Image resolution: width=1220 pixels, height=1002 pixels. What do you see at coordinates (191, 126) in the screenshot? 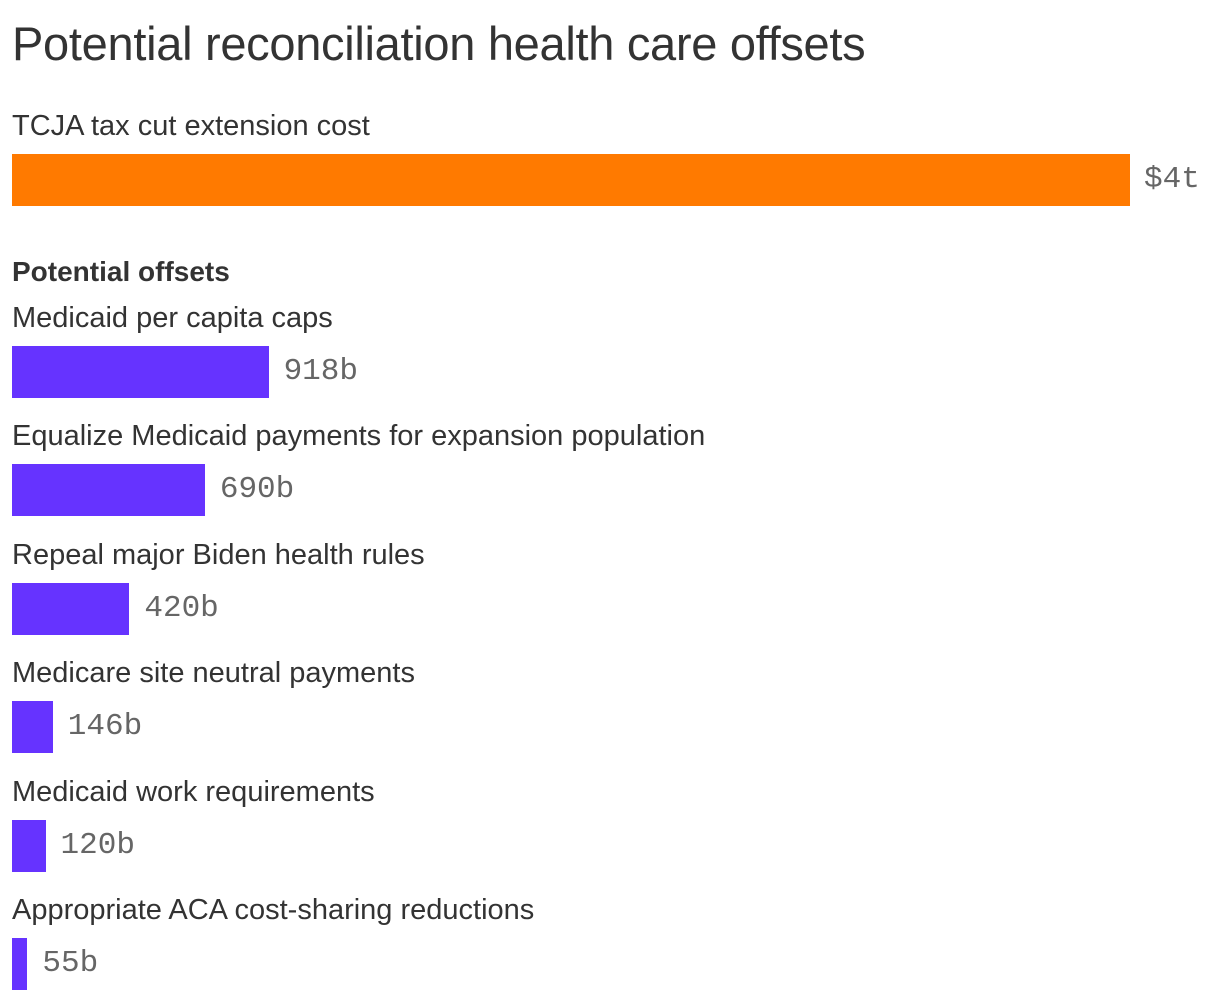
I see `total-label: TCJA tax cut extension cost` at bounding box center [191, 126].